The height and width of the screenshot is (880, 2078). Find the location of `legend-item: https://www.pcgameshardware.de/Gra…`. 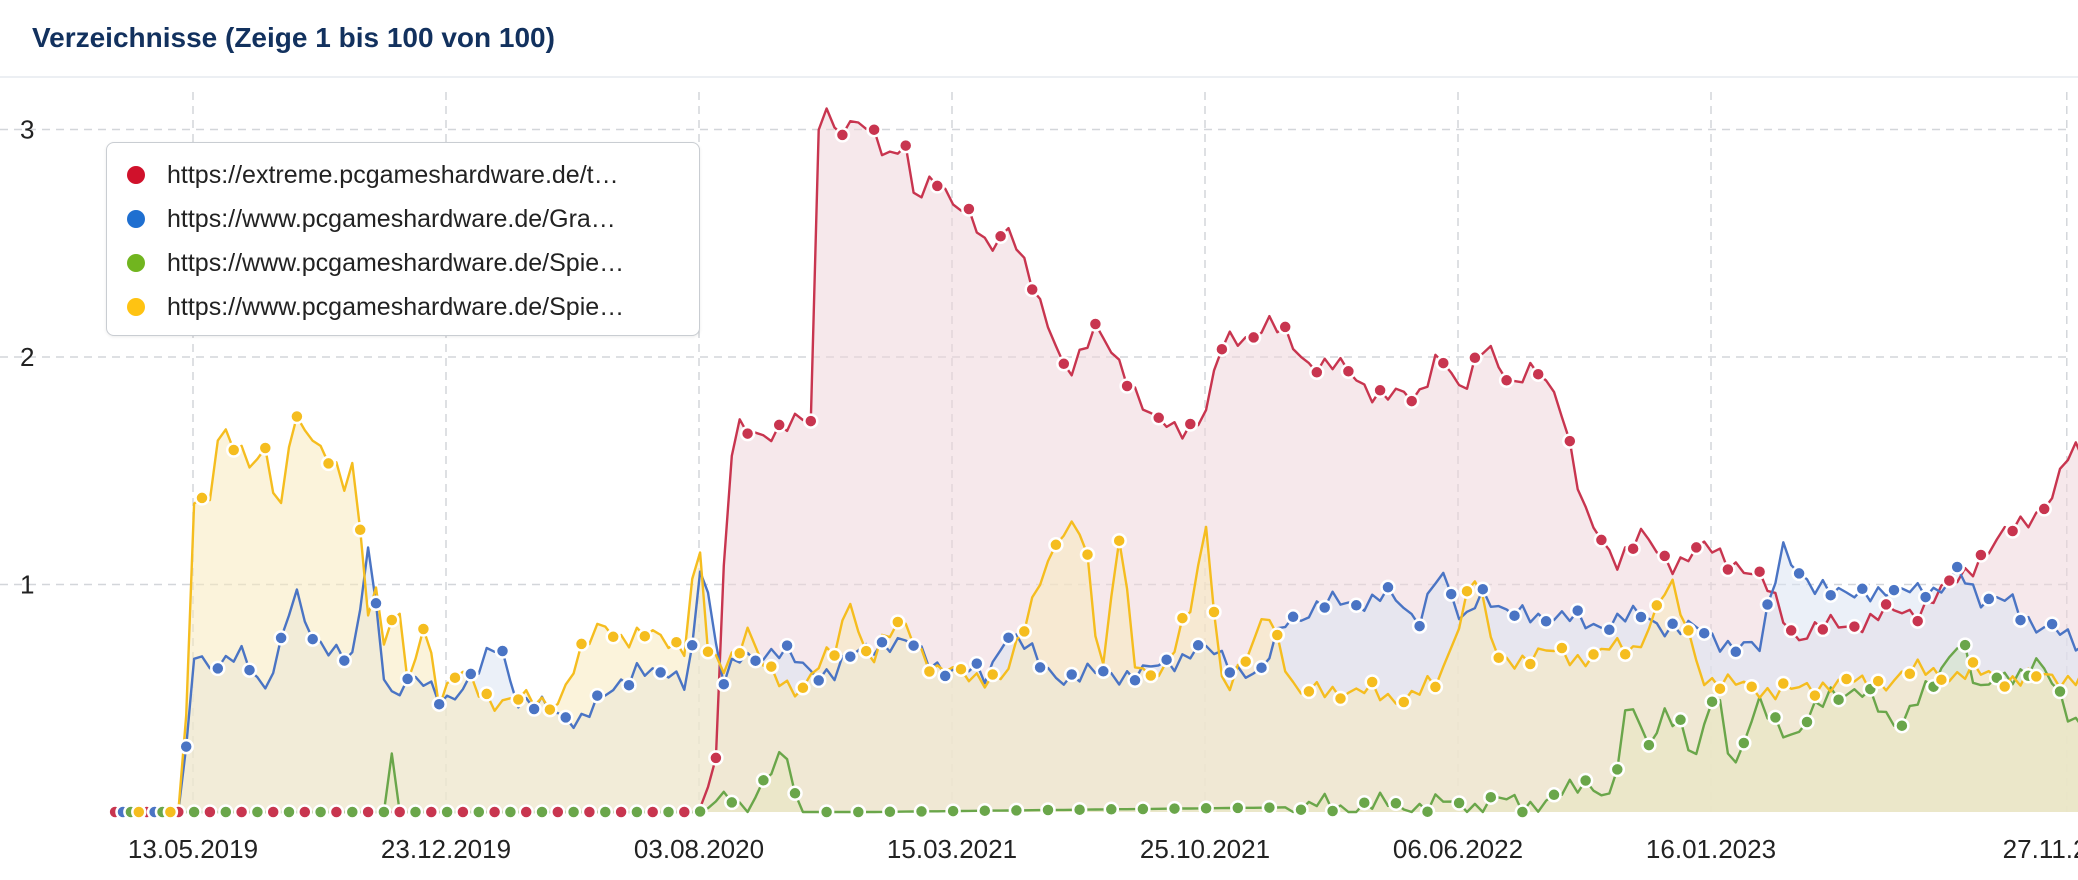

legend-item: https://www.pcgameshardware.de/Gra… is located at coordinates (371, 219).